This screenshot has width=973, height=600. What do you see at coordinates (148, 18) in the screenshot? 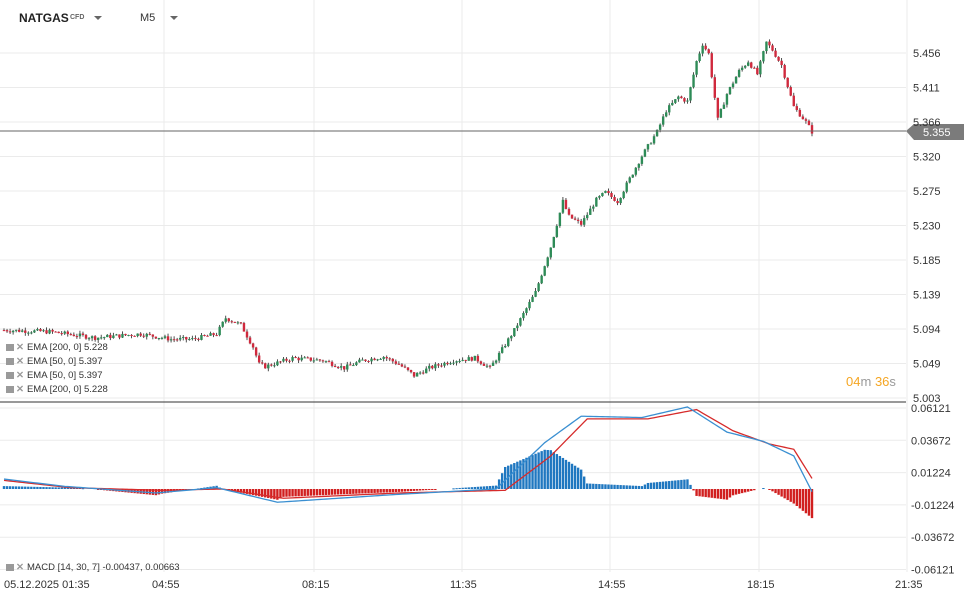
I see `timeframe-selector: M5` at bounding box center [148, 18].